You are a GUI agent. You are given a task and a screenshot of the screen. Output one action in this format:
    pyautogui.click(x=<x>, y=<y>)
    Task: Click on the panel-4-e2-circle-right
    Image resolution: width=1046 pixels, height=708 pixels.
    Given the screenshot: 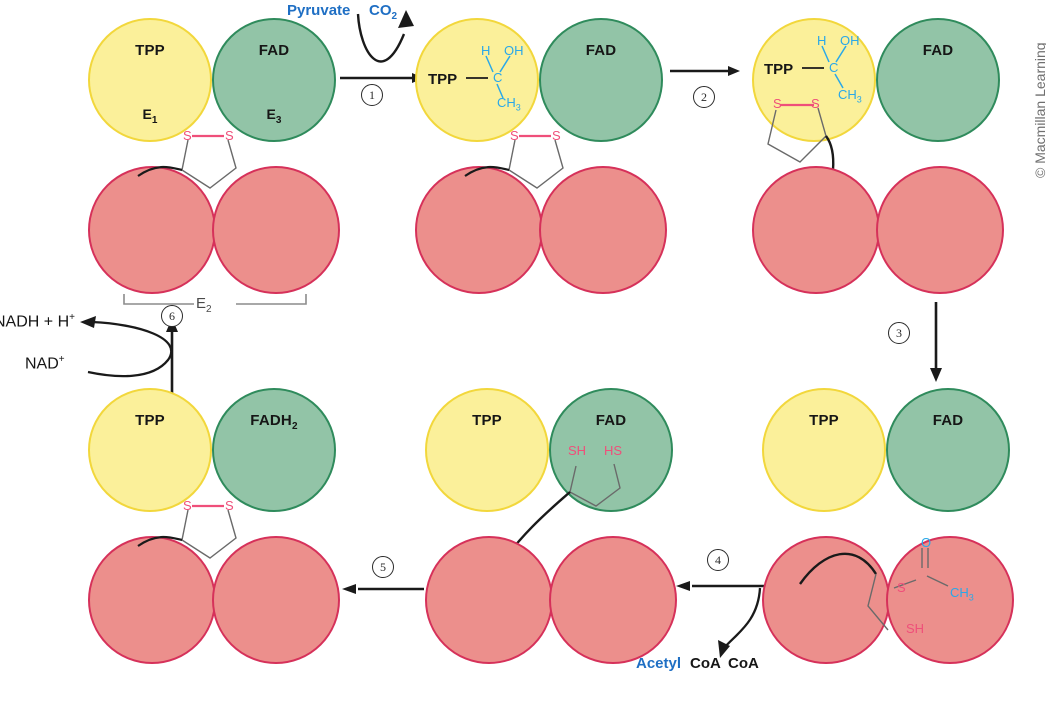 What is the action you would take?
    pyautogui.click(x=950, y=600)
    